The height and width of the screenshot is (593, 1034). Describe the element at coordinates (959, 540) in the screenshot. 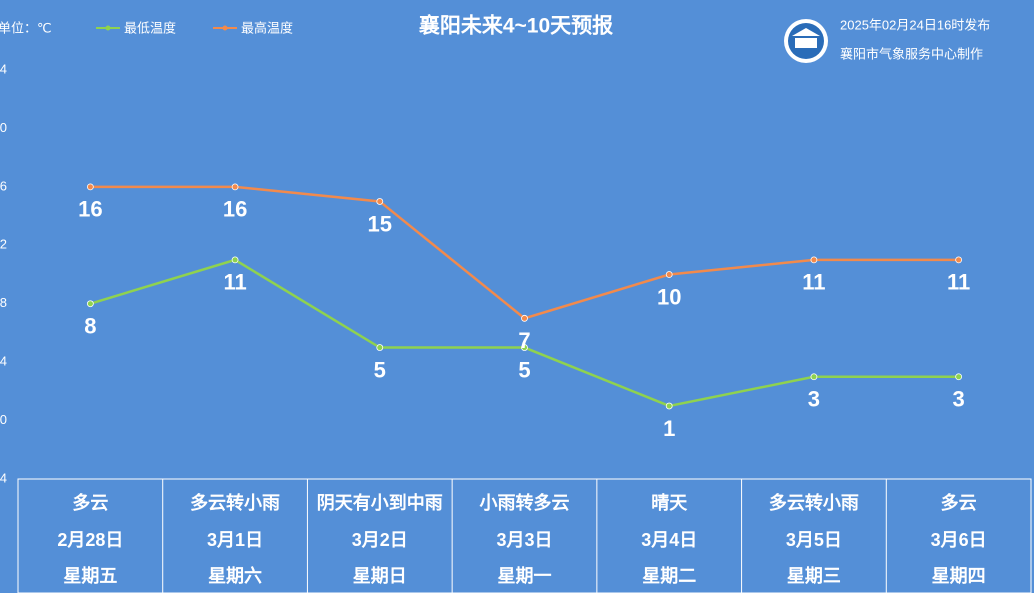

I see `date-label: 3月6日` at that location.